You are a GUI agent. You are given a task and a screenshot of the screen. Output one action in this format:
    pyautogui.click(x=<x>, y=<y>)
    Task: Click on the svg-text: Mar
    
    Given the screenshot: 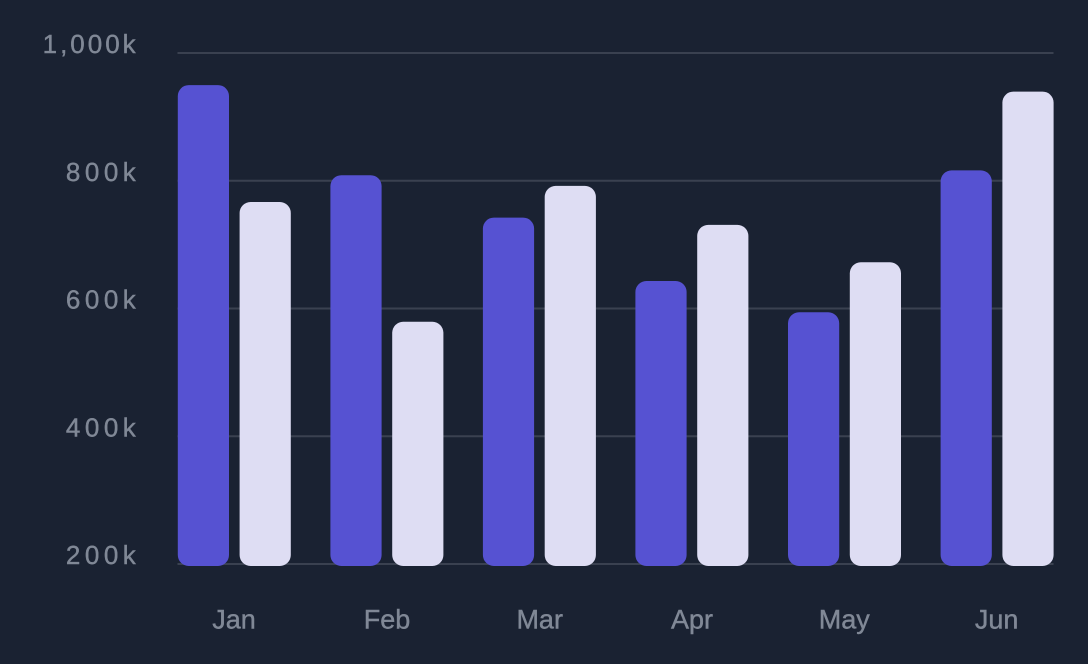 What is the action you would take?
    pyautogui.click(x=539, y=620)
    